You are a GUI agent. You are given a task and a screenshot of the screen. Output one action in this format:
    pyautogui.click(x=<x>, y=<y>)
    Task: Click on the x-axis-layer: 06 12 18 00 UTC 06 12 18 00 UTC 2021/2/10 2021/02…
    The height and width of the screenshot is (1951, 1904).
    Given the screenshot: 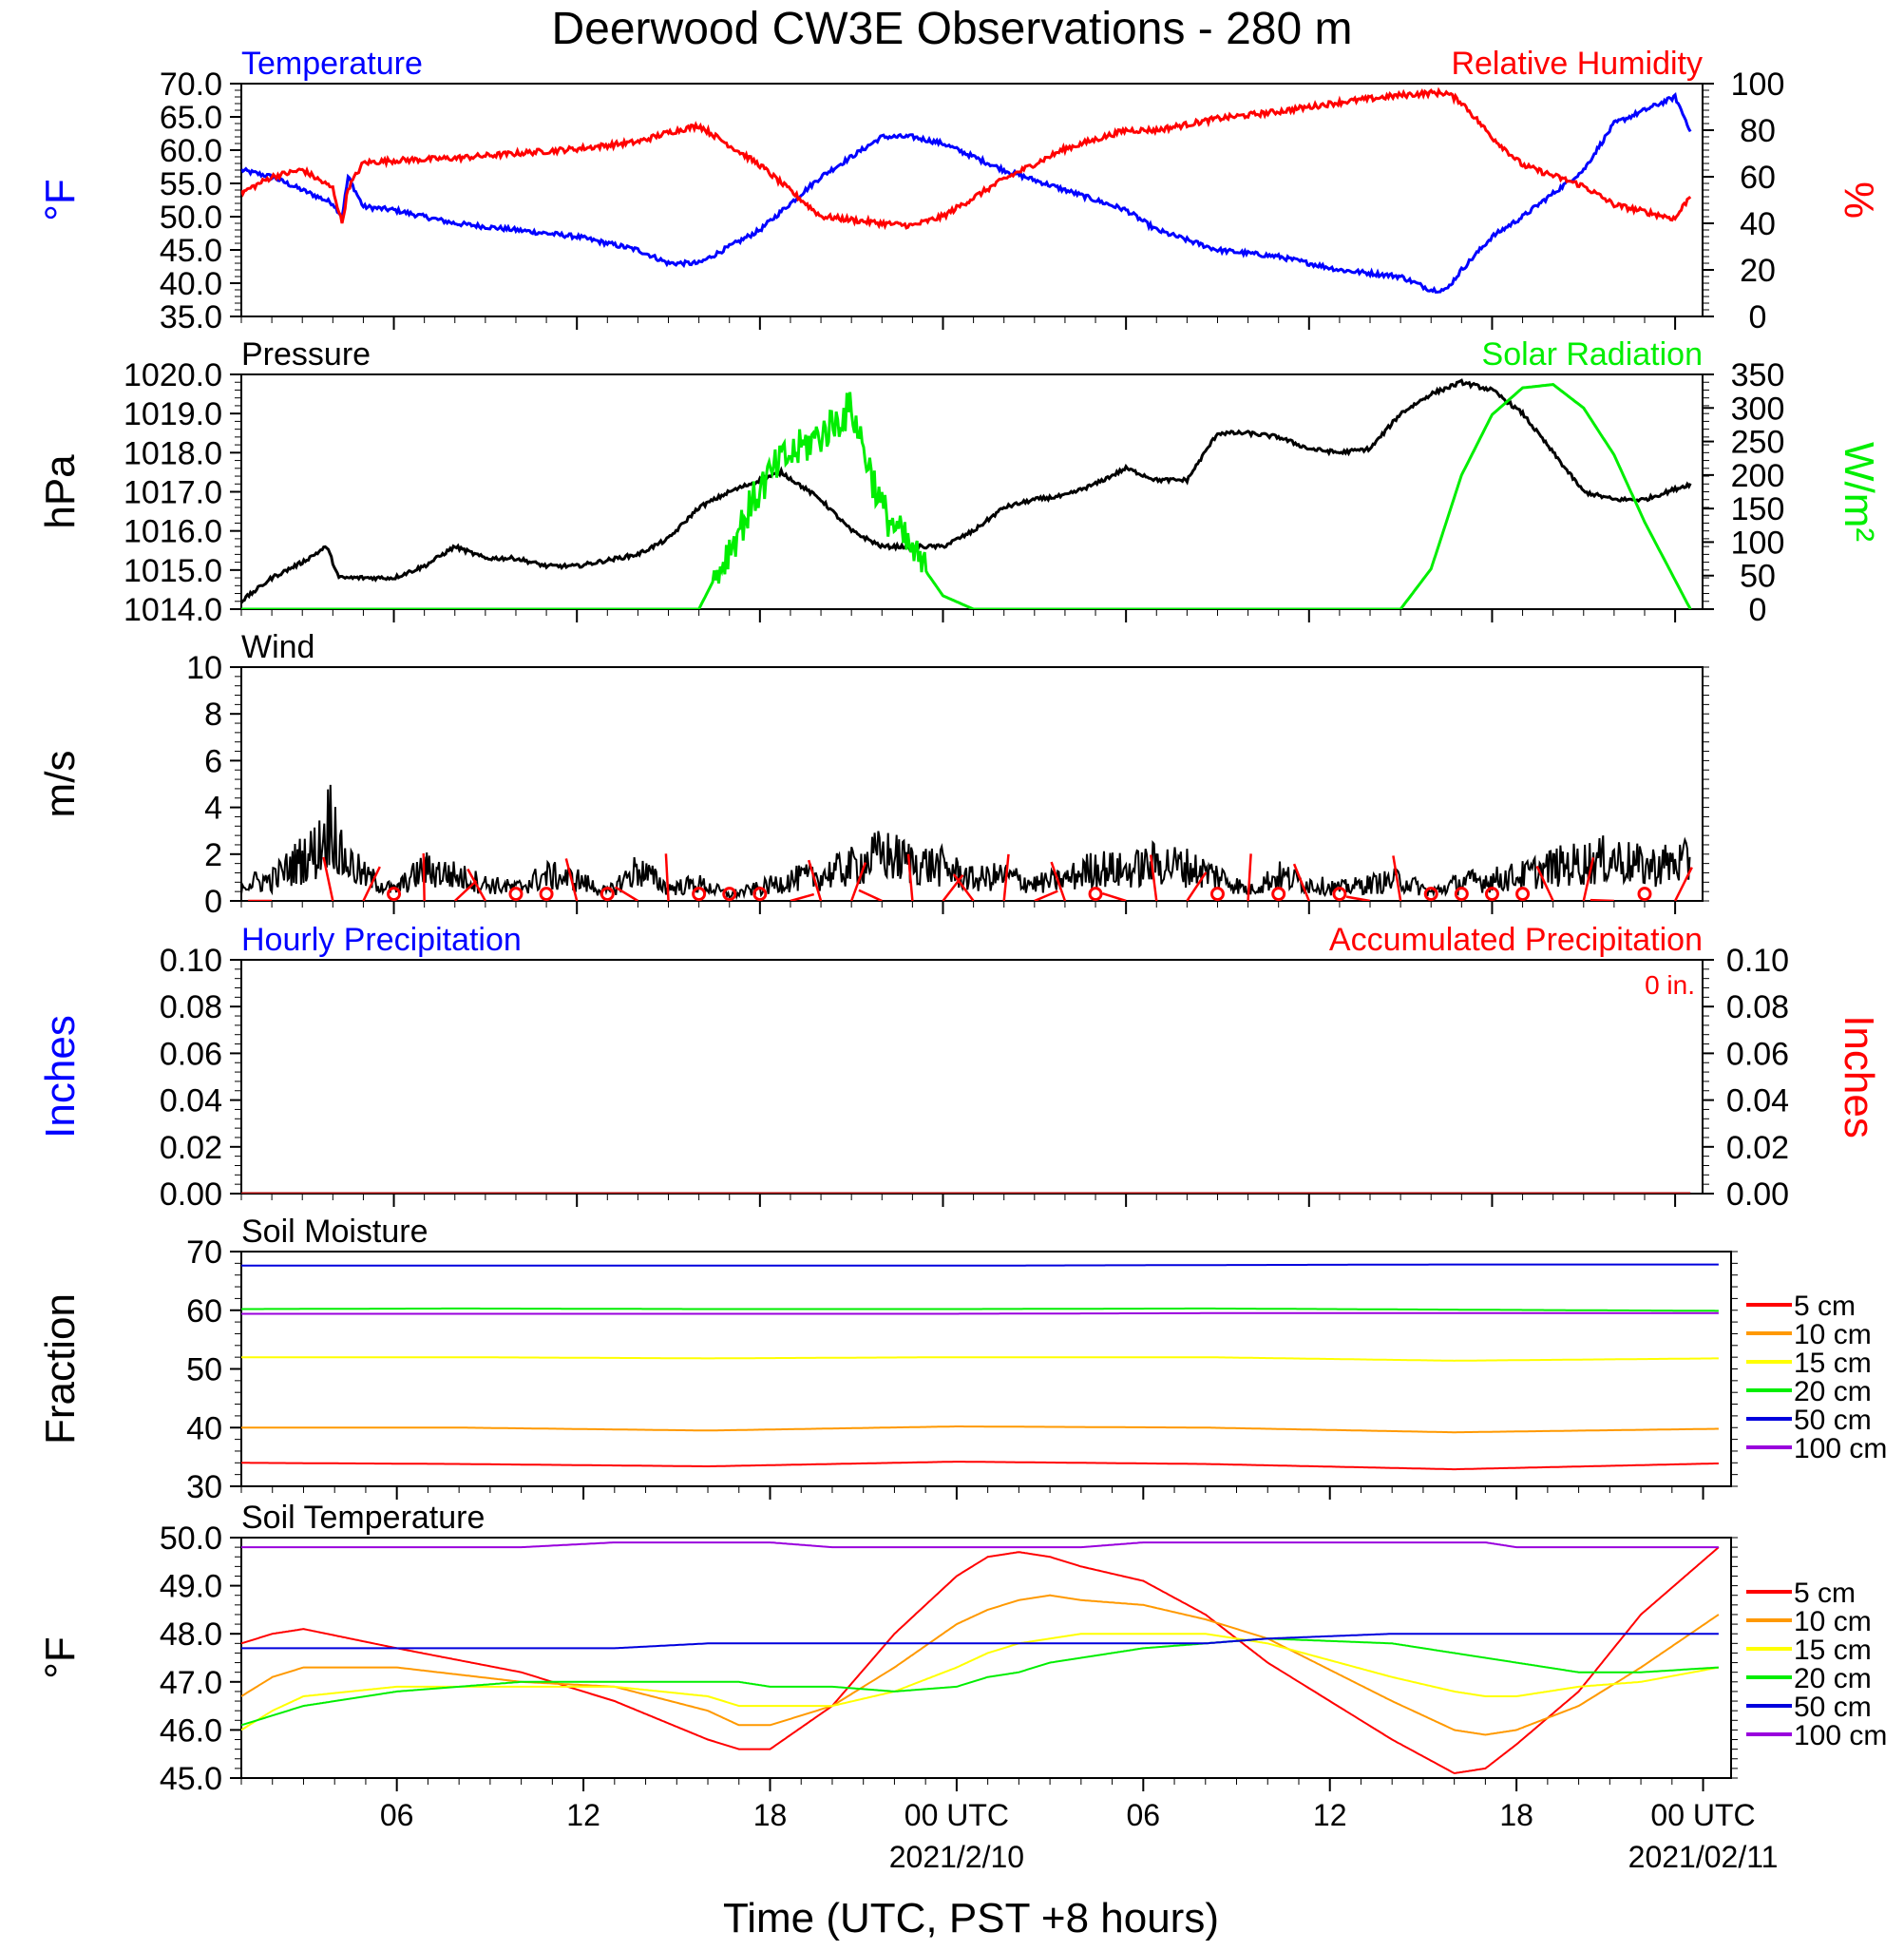 What is the action you would take?
    pyautogui.click(x=1079, y=1836)
    